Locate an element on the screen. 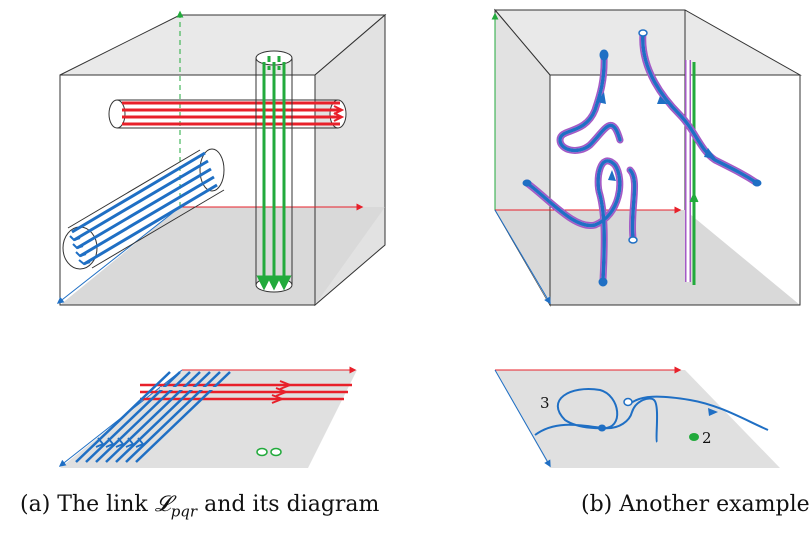  green-tube is located at coordinates (274, 171).